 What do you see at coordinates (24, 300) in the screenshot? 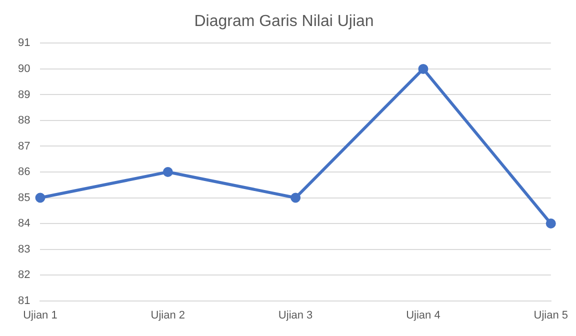
I see `y-tick-label: 81` at bounding box center [24, 300].